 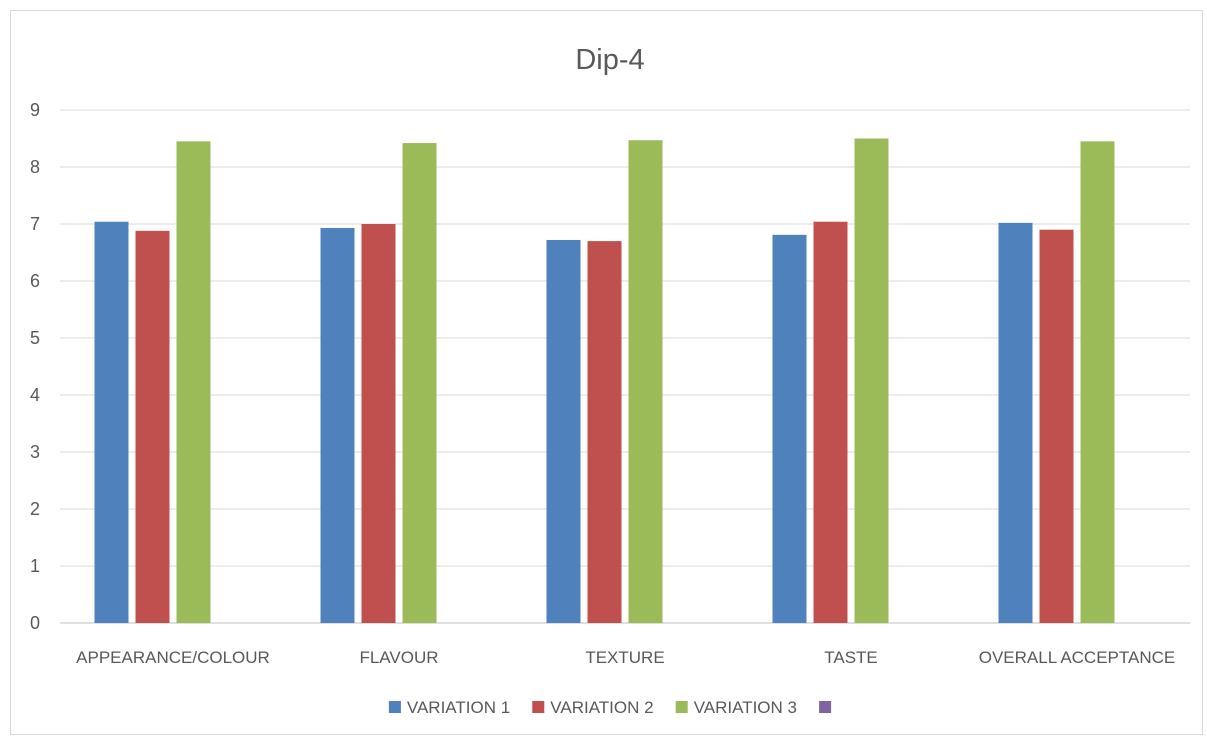 What do you see at coordinates (35, 566) in the screenshot?
I see `y-tick-label: 1` at bounding box center [35, 566].